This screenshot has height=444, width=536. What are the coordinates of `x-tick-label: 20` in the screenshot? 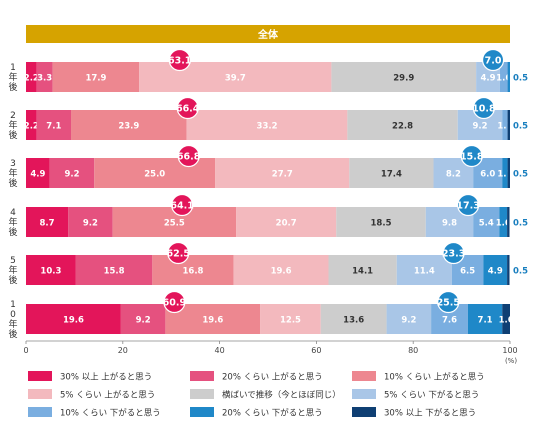 It's located at (123, 350).